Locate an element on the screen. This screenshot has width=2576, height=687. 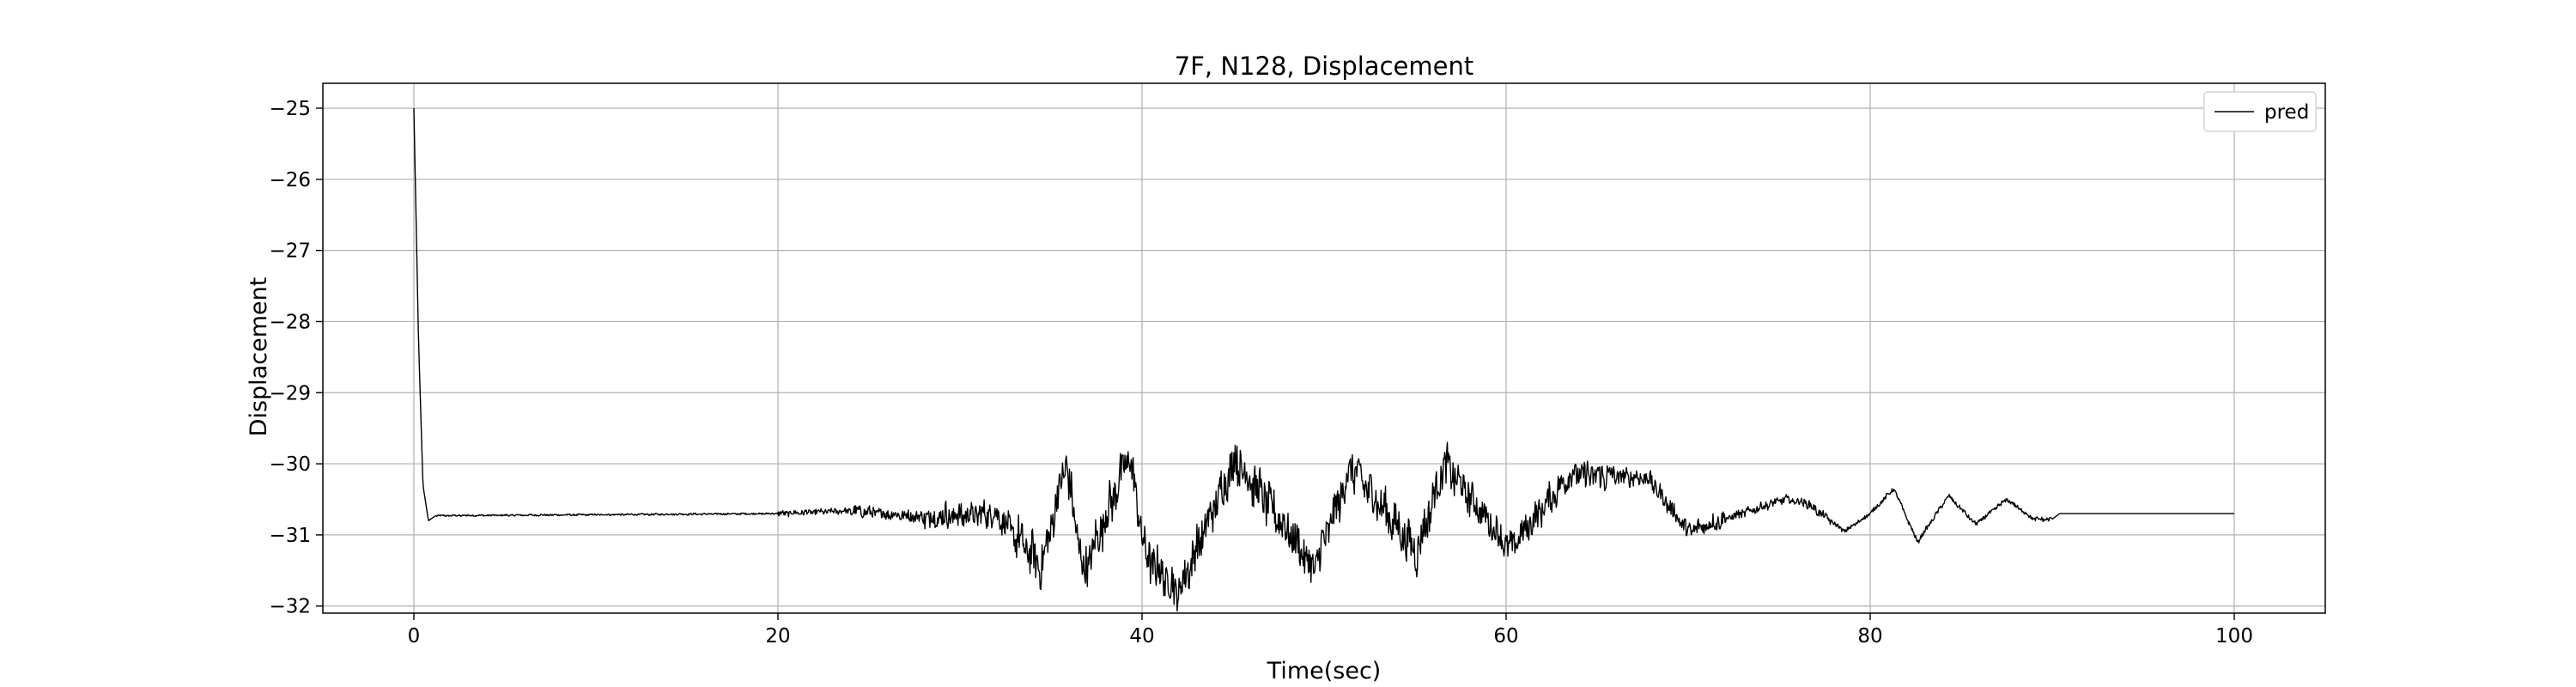
x-axis-label: Time(sec) is located at coordinates (1324, 671).